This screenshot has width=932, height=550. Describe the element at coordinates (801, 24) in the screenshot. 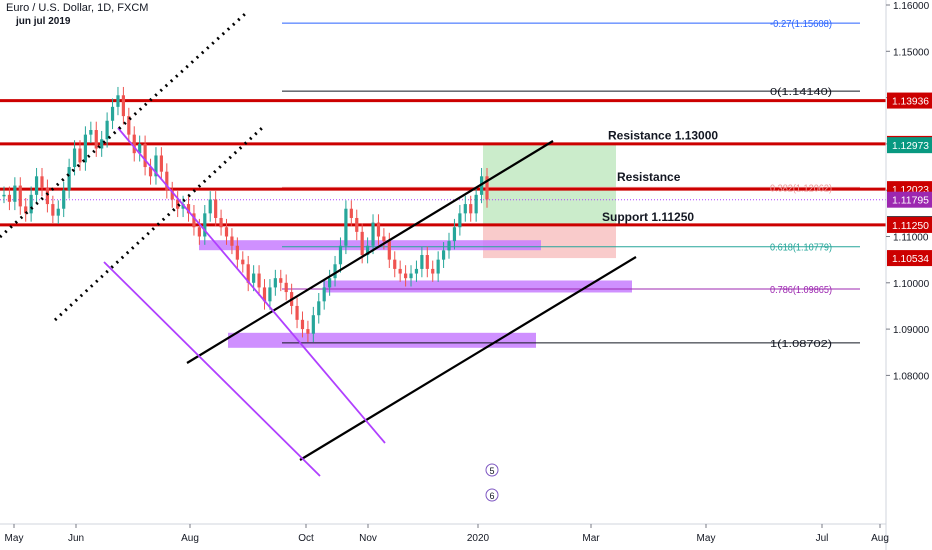

I see `fib-label: -0.27(1.15608)` at that location.